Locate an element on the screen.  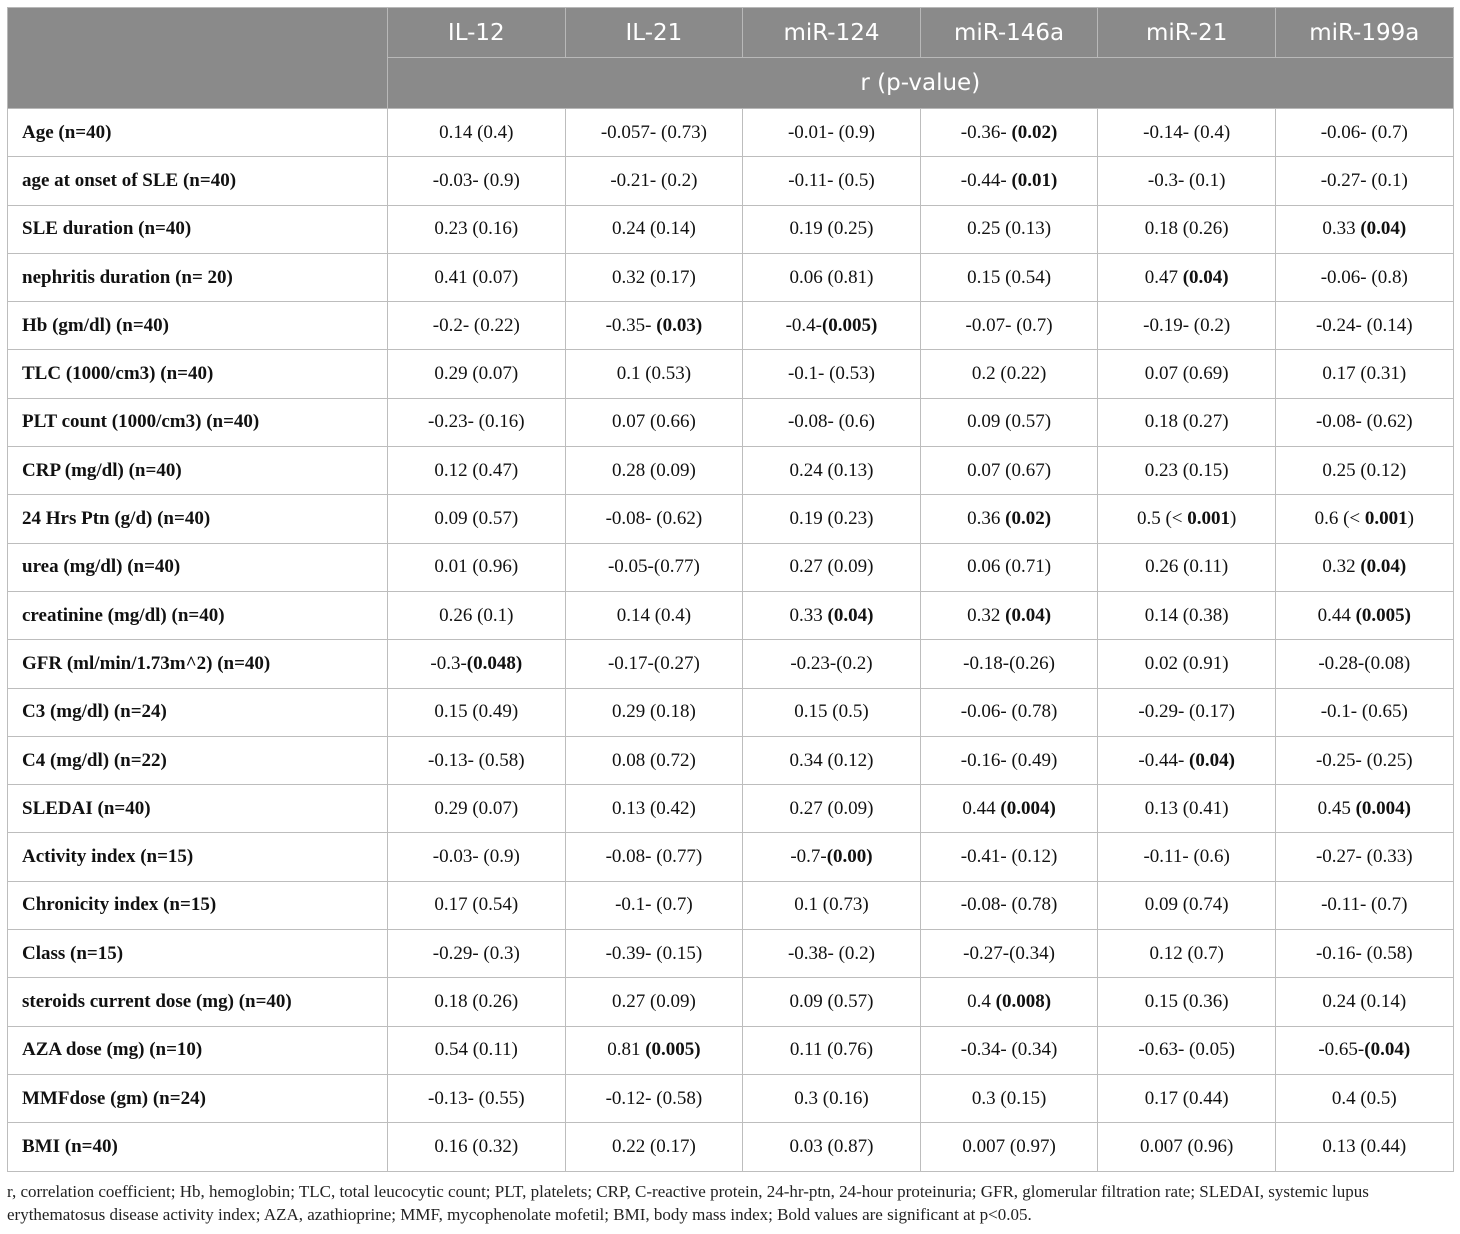
p-value: (0.76) is located at coordinates (850, 1050).